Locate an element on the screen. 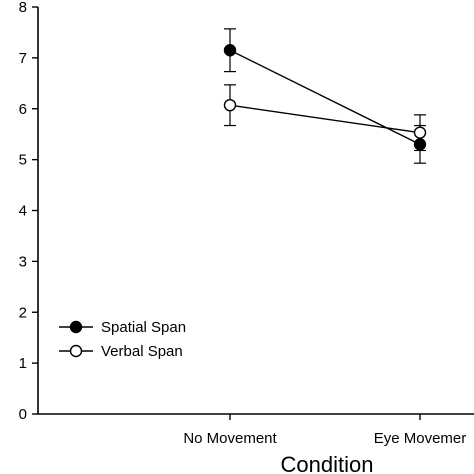 Image resolution: width=474 pixels, height=474 pixels. y-tick-label: 7 is located at coordinates (23, 58).